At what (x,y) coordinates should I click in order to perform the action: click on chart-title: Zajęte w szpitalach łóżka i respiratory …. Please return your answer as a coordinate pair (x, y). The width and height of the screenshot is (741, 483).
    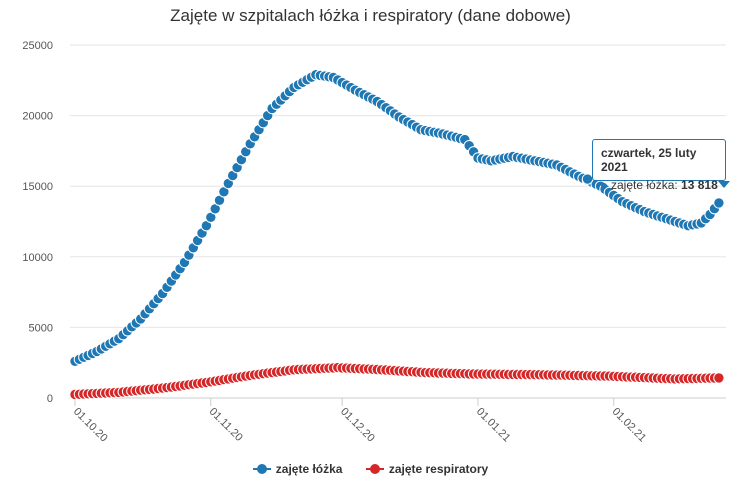
    Looking at the image, I should click on (370, 15).